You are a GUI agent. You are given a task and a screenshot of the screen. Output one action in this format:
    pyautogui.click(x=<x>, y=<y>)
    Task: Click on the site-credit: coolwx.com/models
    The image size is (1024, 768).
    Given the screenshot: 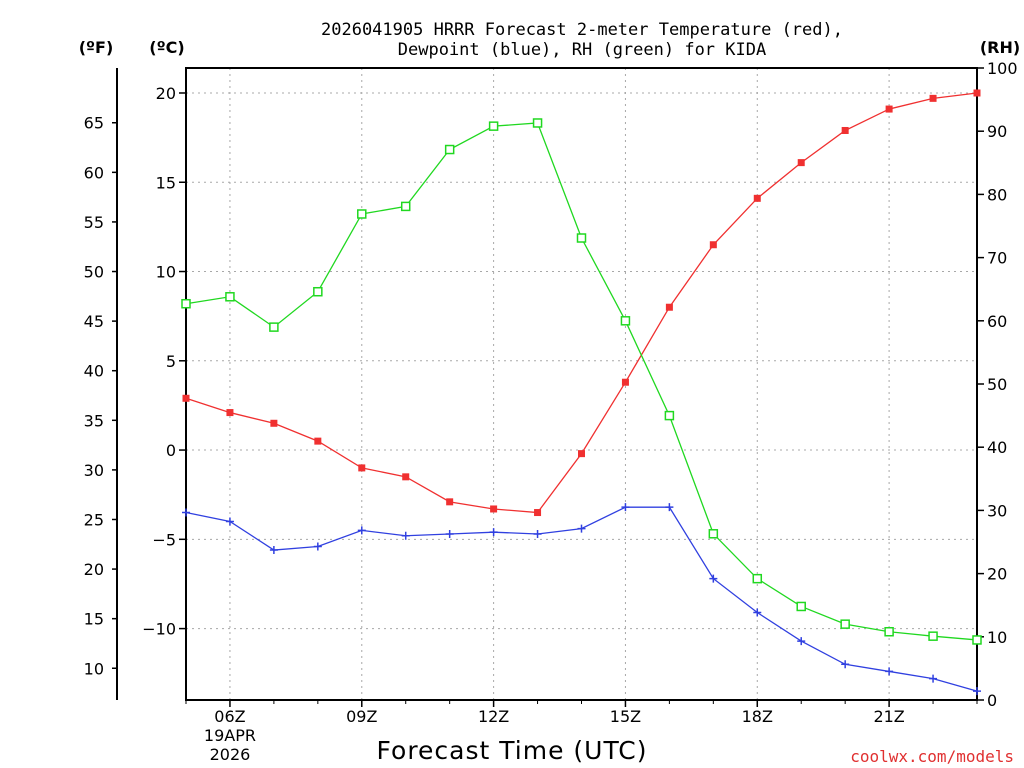 What is the action you would take?
    pyautogui.click(x=932, y=756)
    